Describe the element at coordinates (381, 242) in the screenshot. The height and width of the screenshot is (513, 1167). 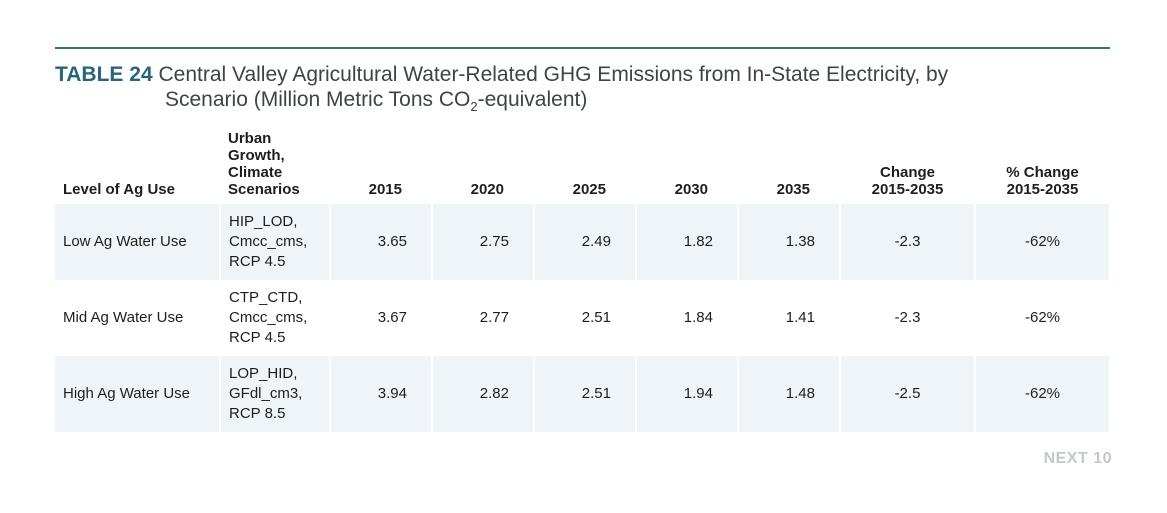
I see `cell-2015: 3.65` at that location.